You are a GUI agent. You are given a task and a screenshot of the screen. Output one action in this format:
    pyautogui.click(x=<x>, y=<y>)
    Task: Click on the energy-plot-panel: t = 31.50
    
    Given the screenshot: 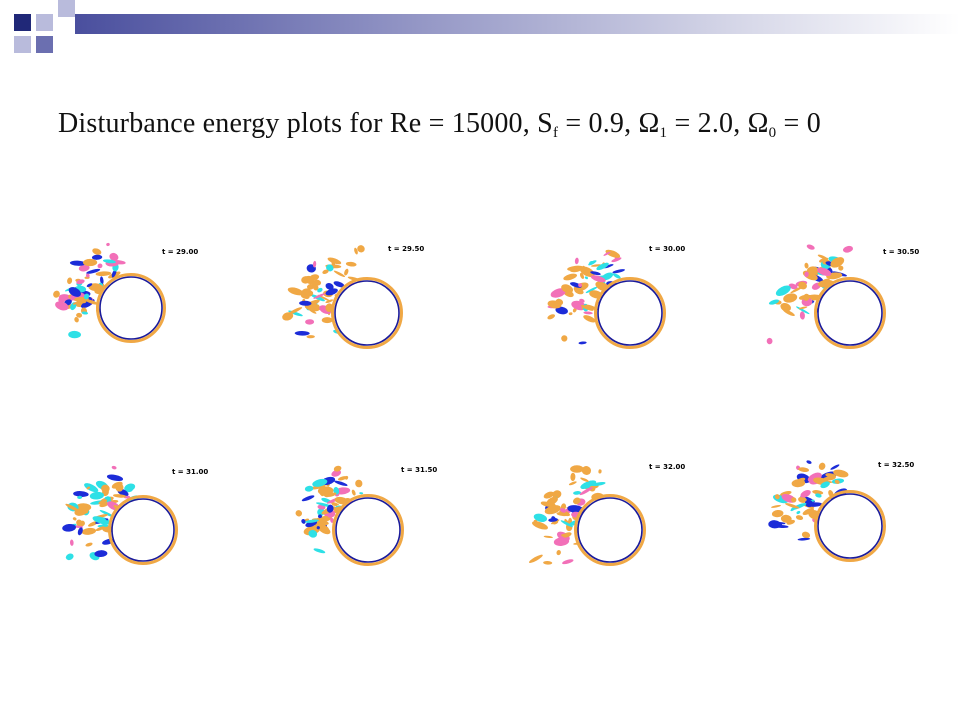 What is the action you would take?
    pyautogui.click(x=397, y=523)
    